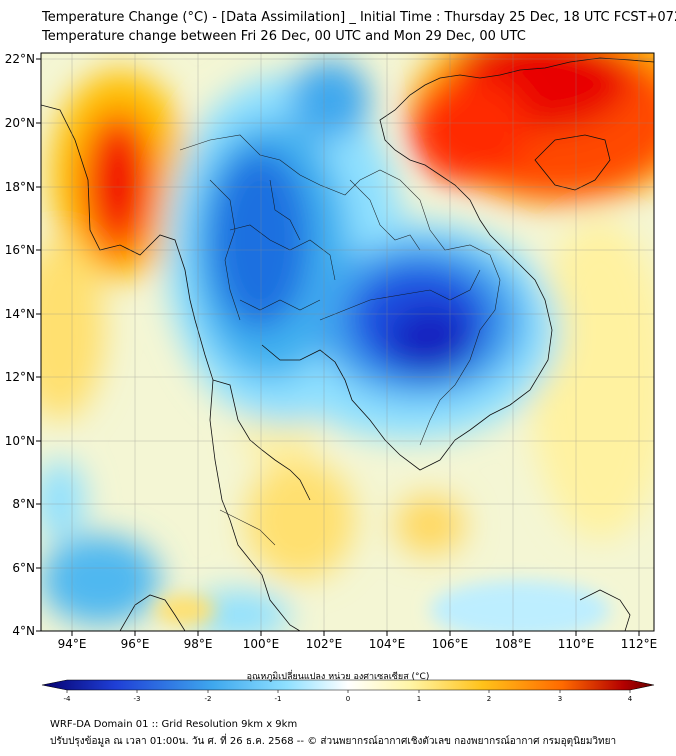 The height and width of the screenshot is (756, 676). I want to click on colorbar-tick-label: 2, so click(489, 699).